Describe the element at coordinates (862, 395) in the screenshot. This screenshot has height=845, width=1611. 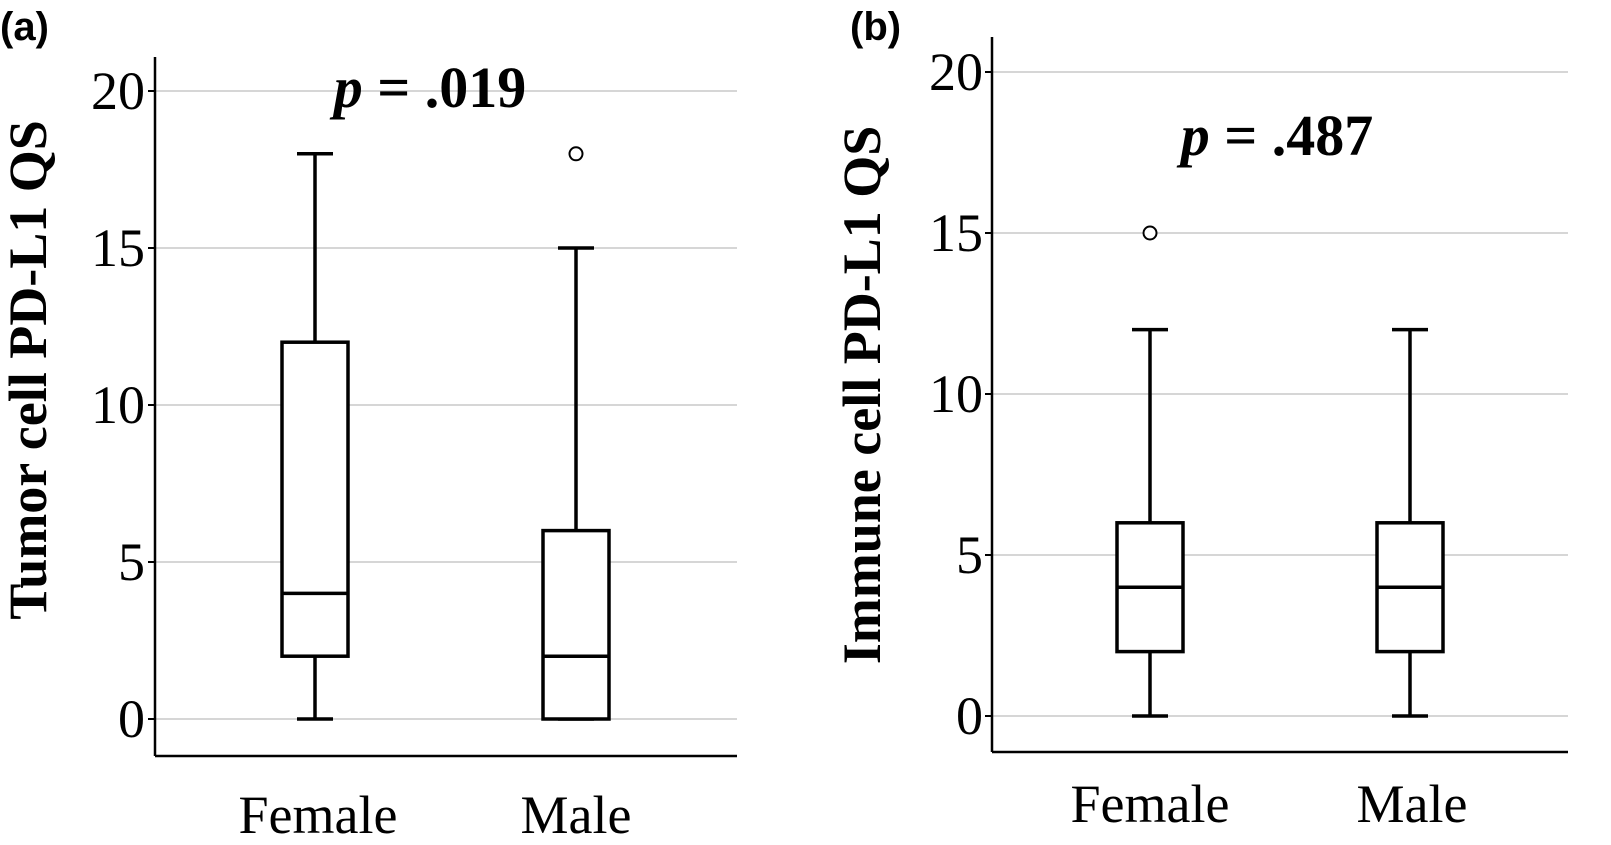
I see `y-axis-title: Immune cell PD-L1 QS` at that location.